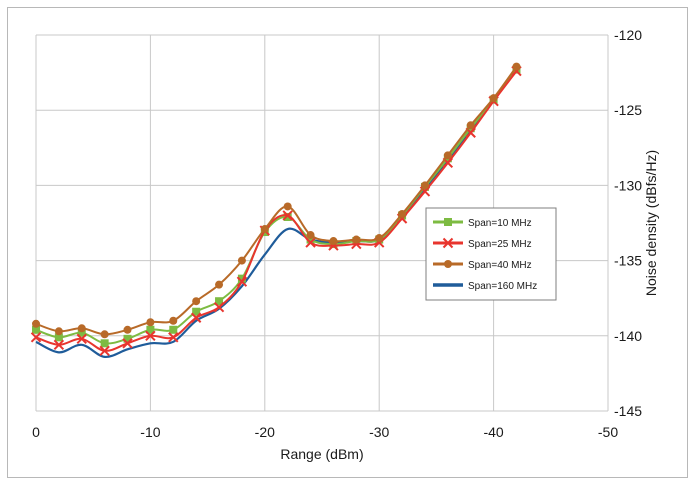  What do you see at coordinates (265, 432) in the screenshot?
I see `x-tick-label-2: -20` at bounding box center [265, 432].